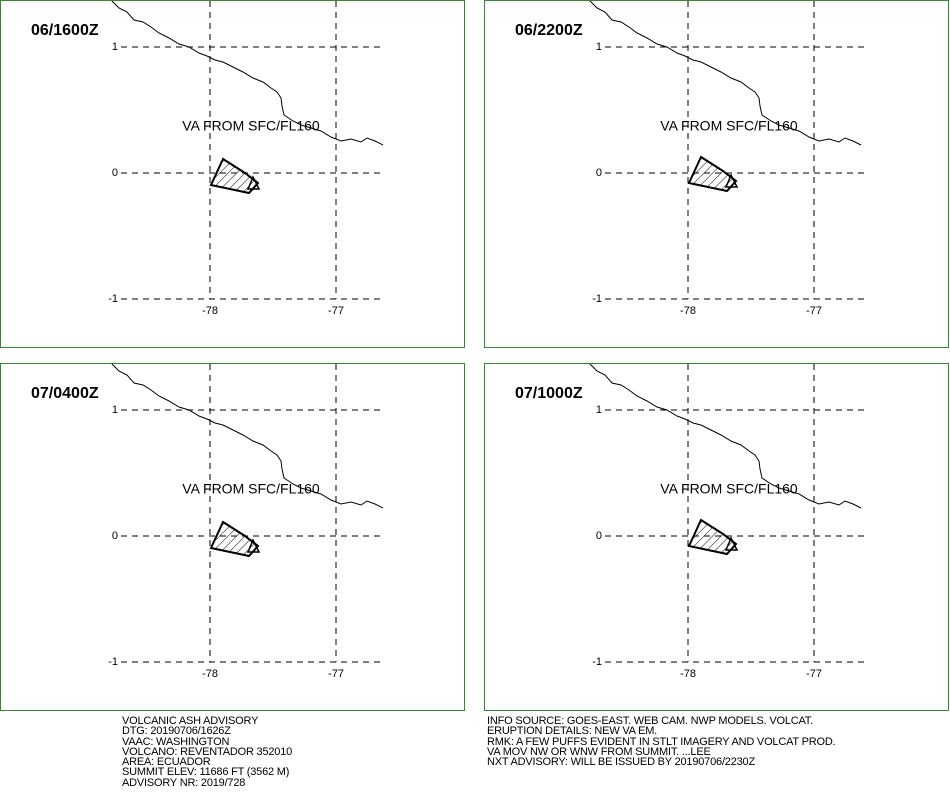 The width and height of the screenshot is (950, 812). What do you see at coordinates (176, 731) in the screenshot?
I see `advisory-line: DTG: 20190706/1626Z` at bounding box center [176, 731].